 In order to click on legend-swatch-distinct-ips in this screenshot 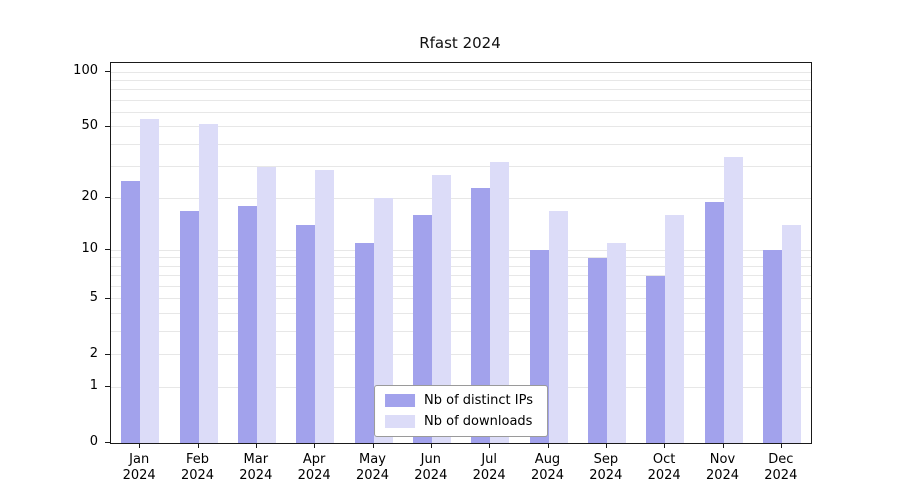, I will do `click(400, 400)`.